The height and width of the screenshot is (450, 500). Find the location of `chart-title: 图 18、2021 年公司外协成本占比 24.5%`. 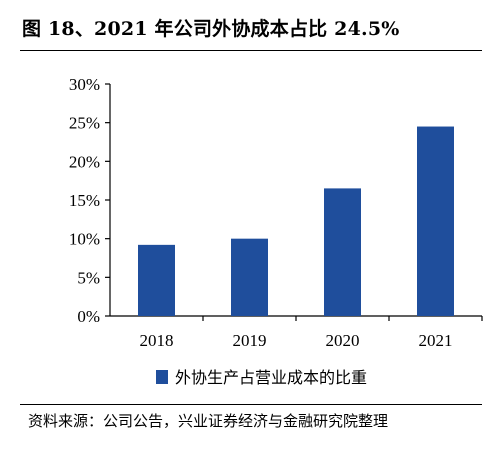

chart-title: 图 18、2021 年公司外协成本占比 24.5% is located at coordinates (211, 29).